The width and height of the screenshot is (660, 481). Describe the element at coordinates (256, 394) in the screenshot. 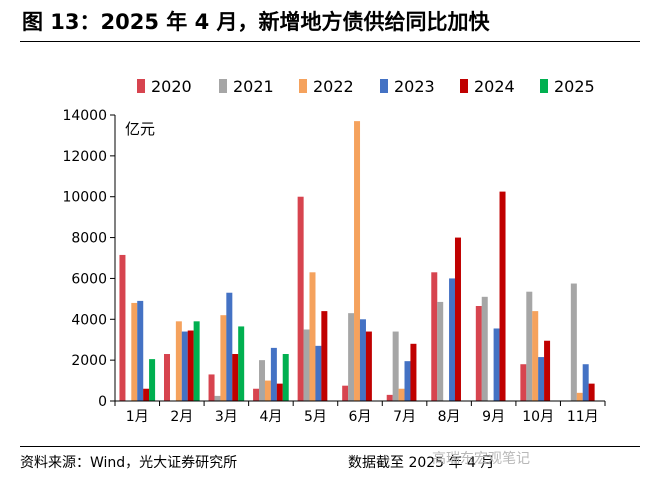

I see `bar-2020-4月` at that location.